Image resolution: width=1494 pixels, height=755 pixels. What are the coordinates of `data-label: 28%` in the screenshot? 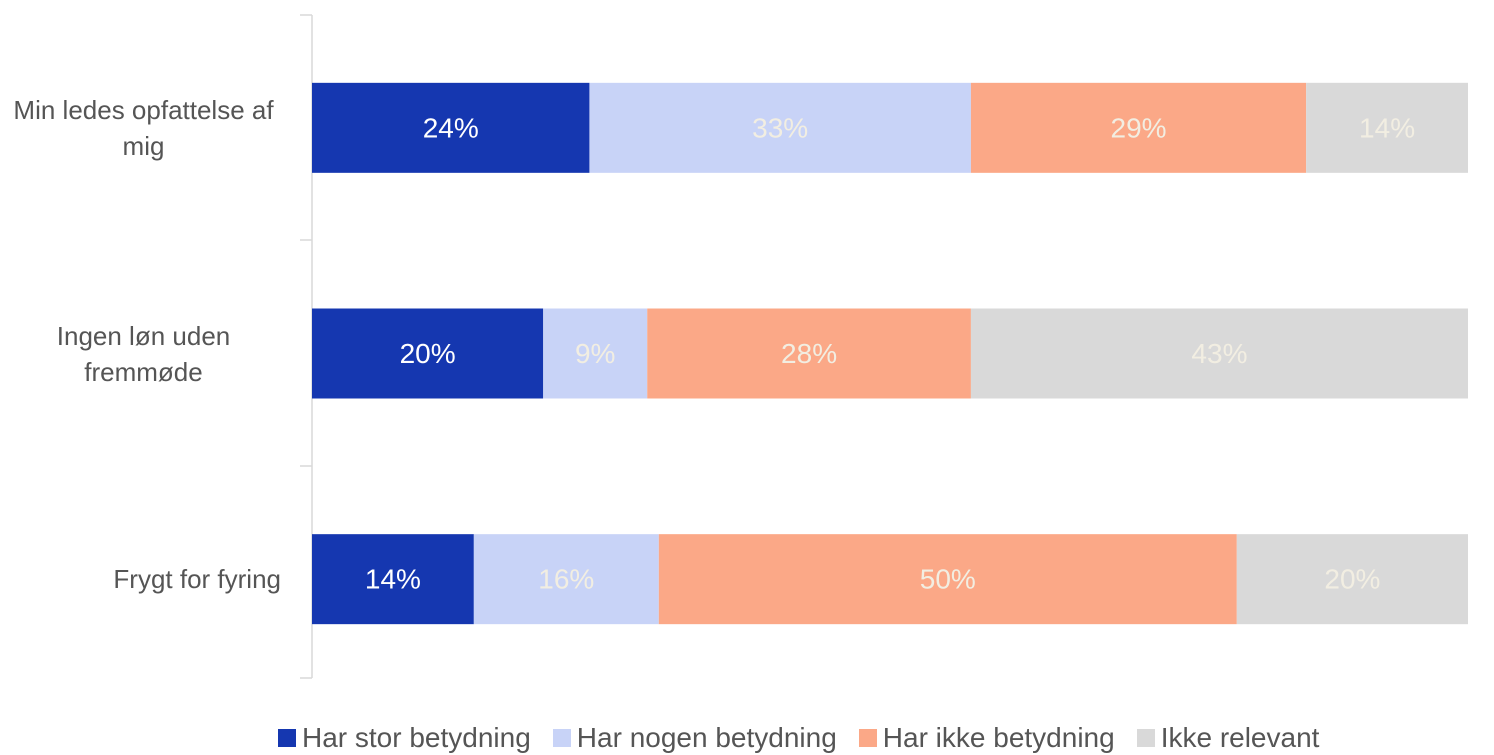 It's located at (809, 353).